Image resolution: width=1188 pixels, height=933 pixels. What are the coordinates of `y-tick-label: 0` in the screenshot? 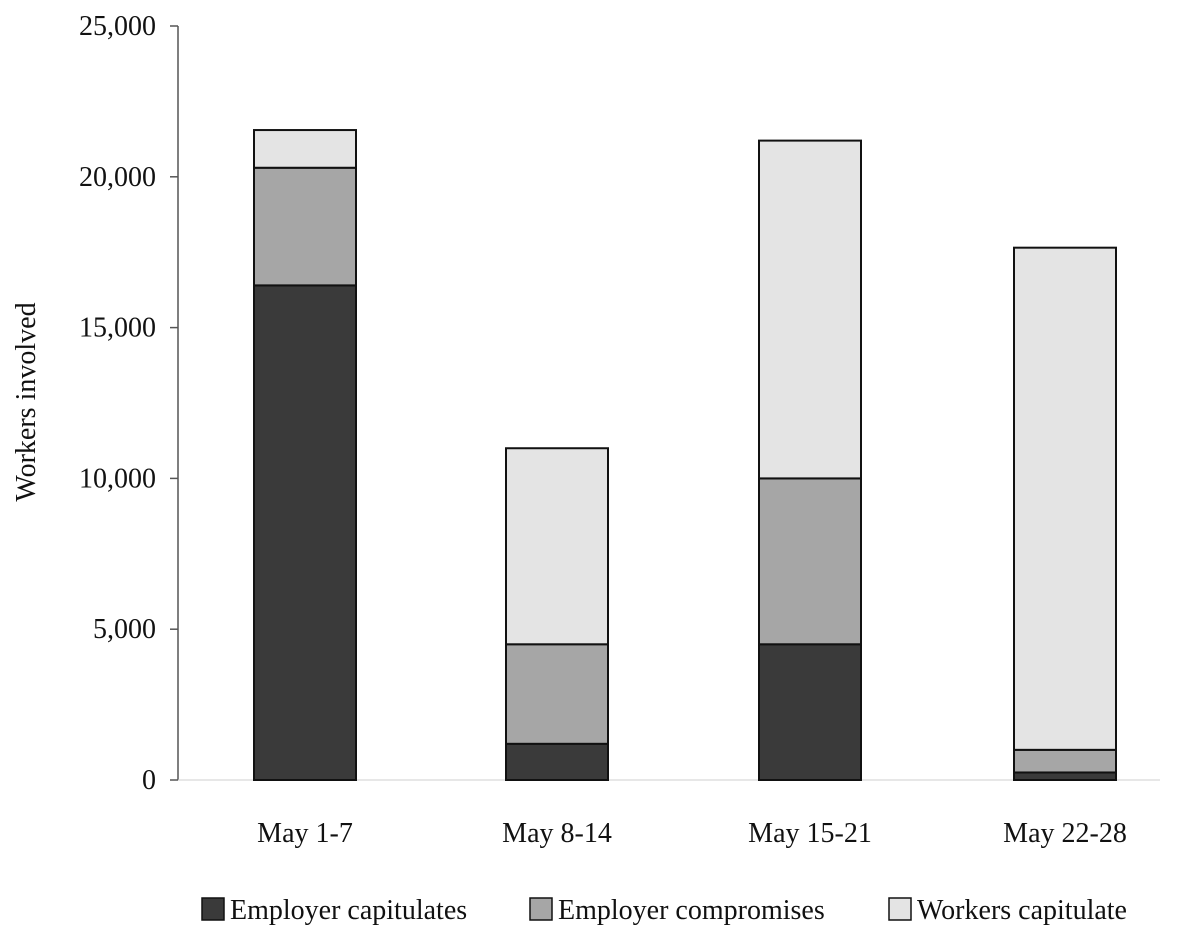 It's located at (149, 780).